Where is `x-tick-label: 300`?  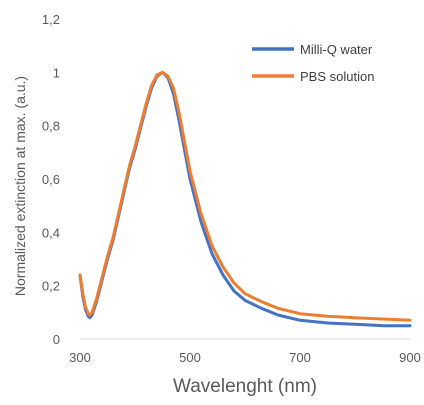 x-tick-label: 300 is located at coordinates (80, 357).